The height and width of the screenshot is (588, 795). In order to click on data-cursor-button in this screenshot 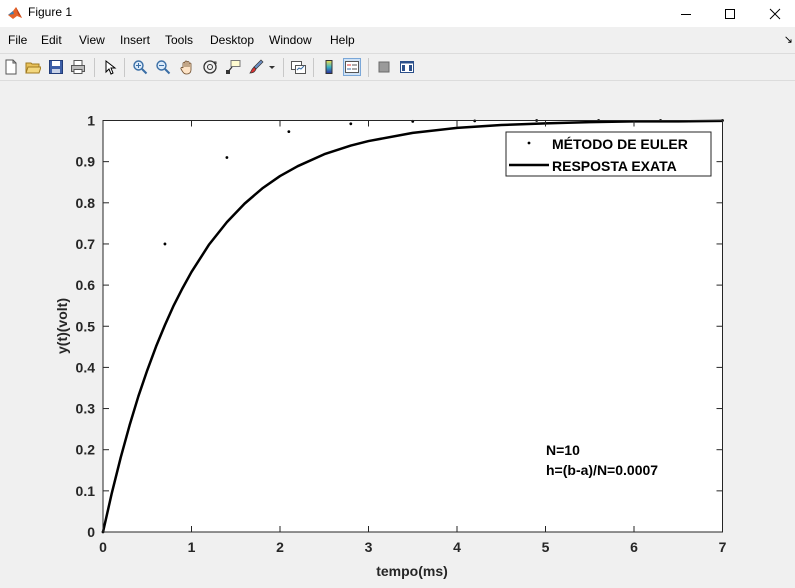, I will do `click(233, 67)`.